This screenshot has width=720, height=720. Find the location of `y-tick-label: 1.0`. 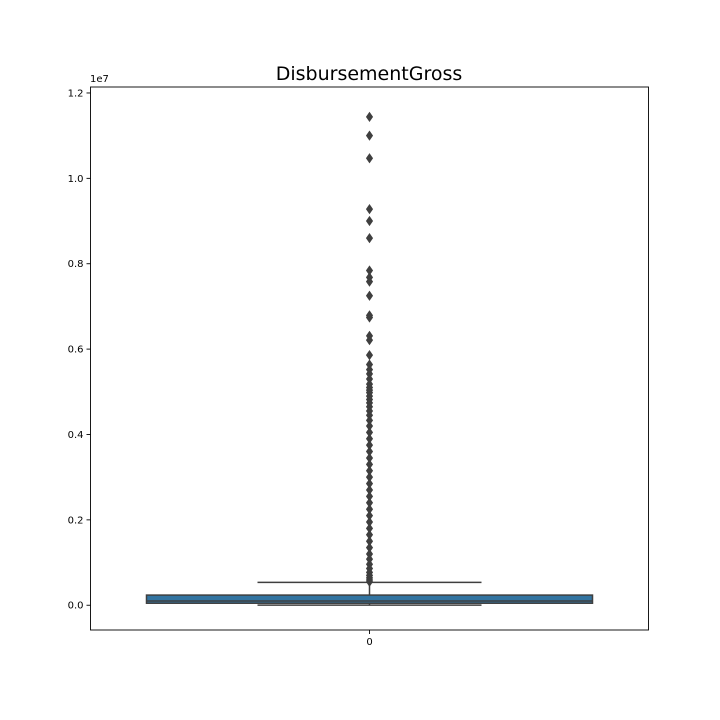

y-tick-label: 1.0 is located at coordinates (76, 179).